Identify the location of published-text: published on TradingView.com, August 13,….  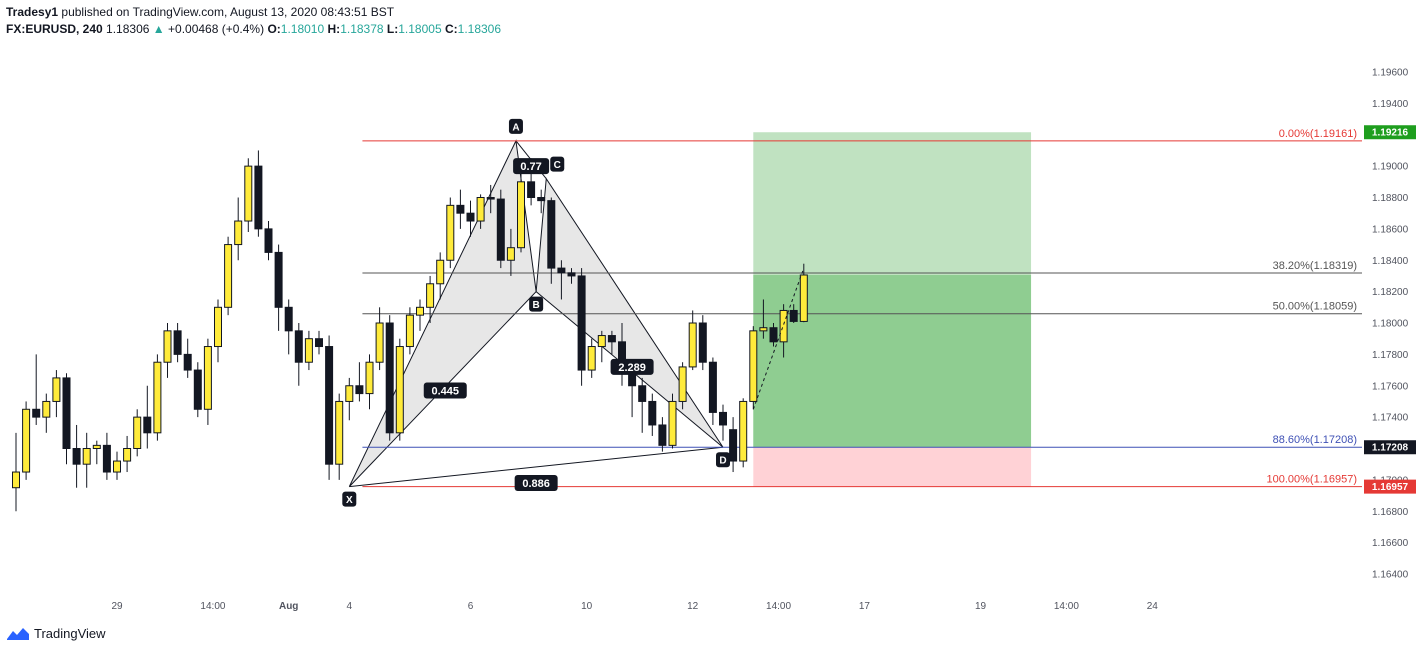
(228, 12).